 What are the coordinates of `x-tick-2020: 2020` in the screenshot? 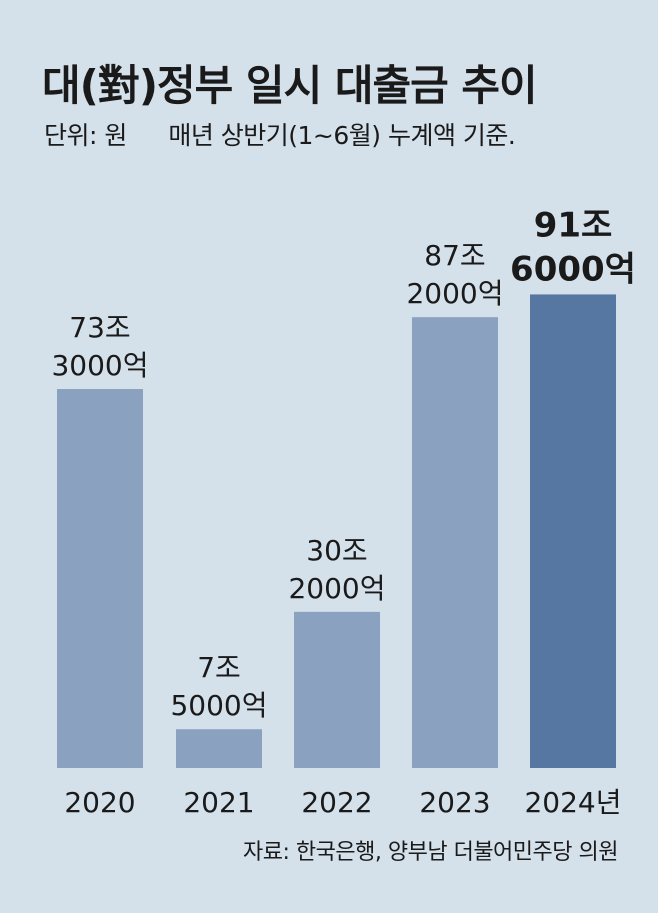 It's located at (99, 802).